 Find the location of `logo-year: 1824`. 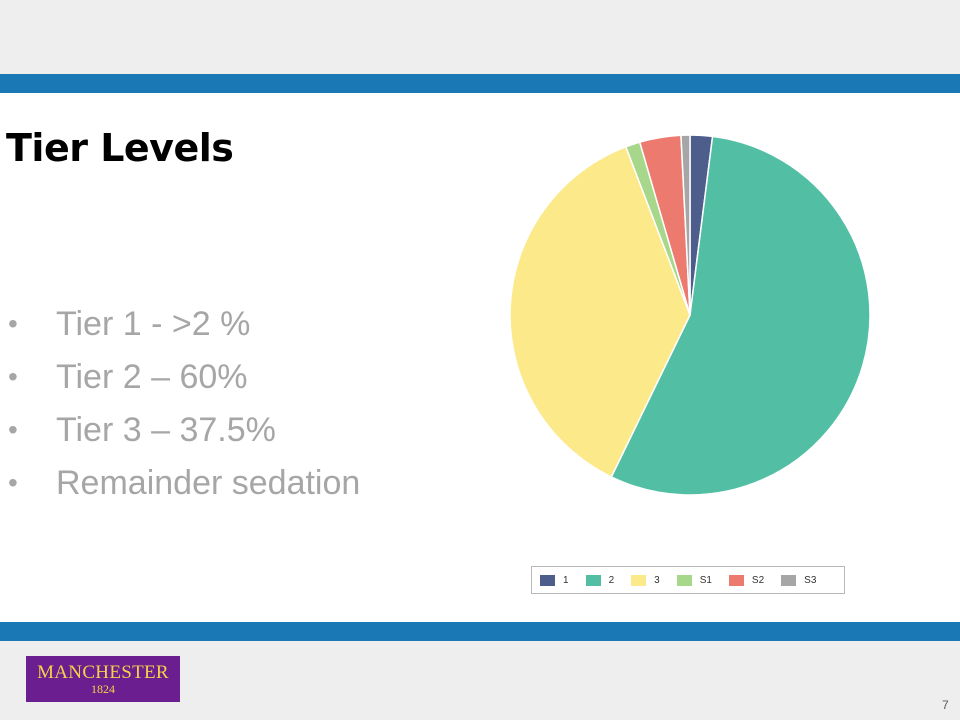

logo-year: 1824 is located at coordinates (103, 689).